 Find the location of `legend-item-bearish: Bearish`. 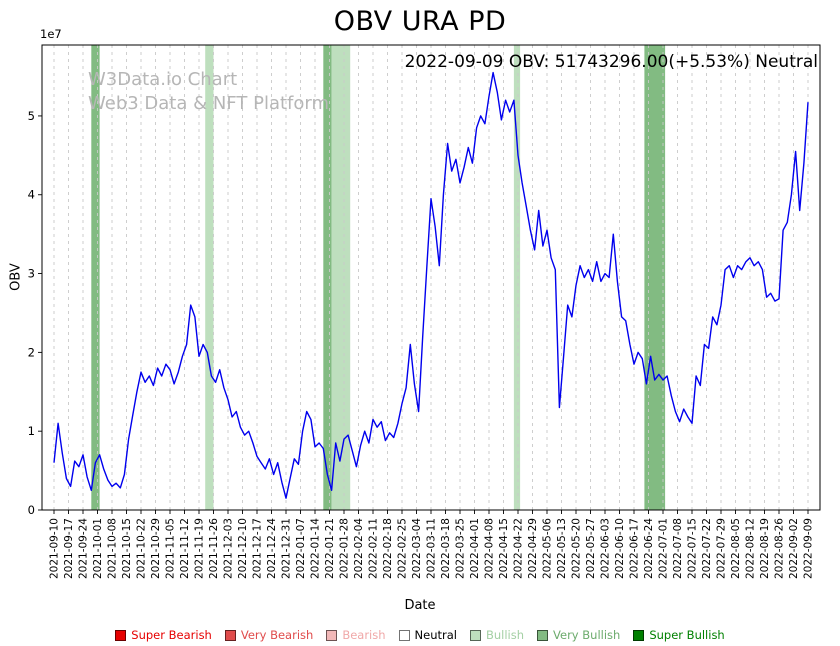

legend-item-bearish: Bearish is located at coordinates (356, 635).